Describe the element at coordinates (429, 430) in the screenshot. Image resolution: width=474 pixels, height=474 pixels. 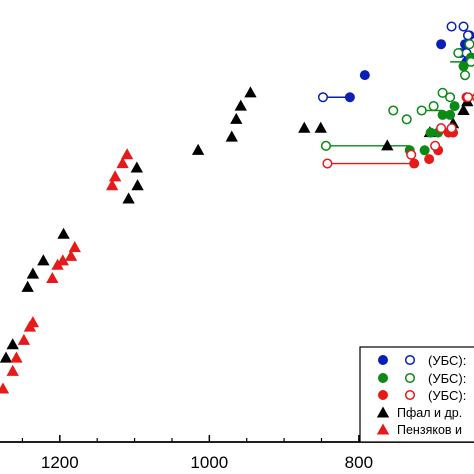
I see `legend-label: Пензяков и` at that location.